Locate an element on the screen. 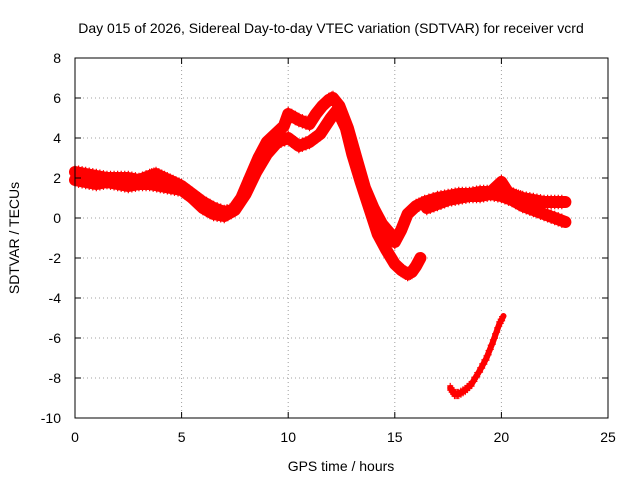  y-axis-label: SDTVAR / TECUs is located at coordinates (14, 238).